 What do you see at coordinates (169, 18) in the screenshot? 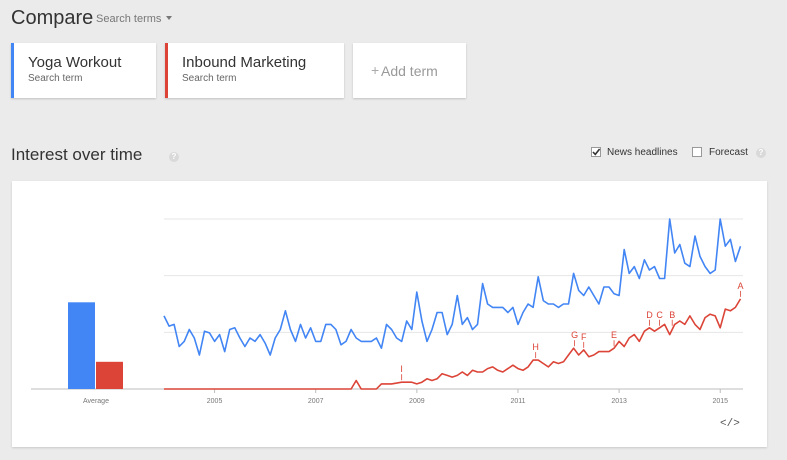
I see `caret-down-icon` at bounding box center [169, 18].